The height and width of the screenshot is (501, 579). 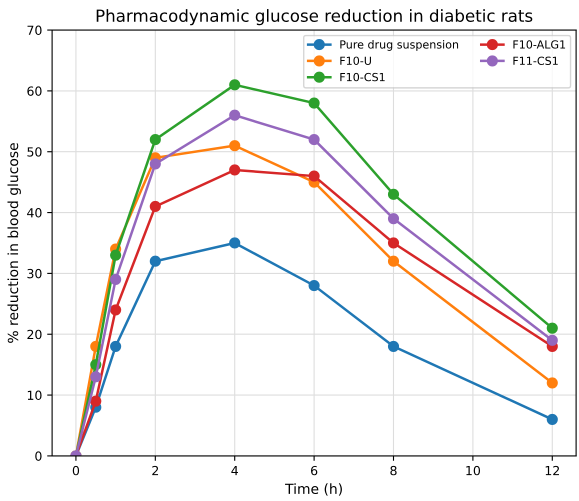 What do you see at coordinates (473, 471) in the screenshot?
I see `x-tick-label: 10` at bounding box center [473, 471].